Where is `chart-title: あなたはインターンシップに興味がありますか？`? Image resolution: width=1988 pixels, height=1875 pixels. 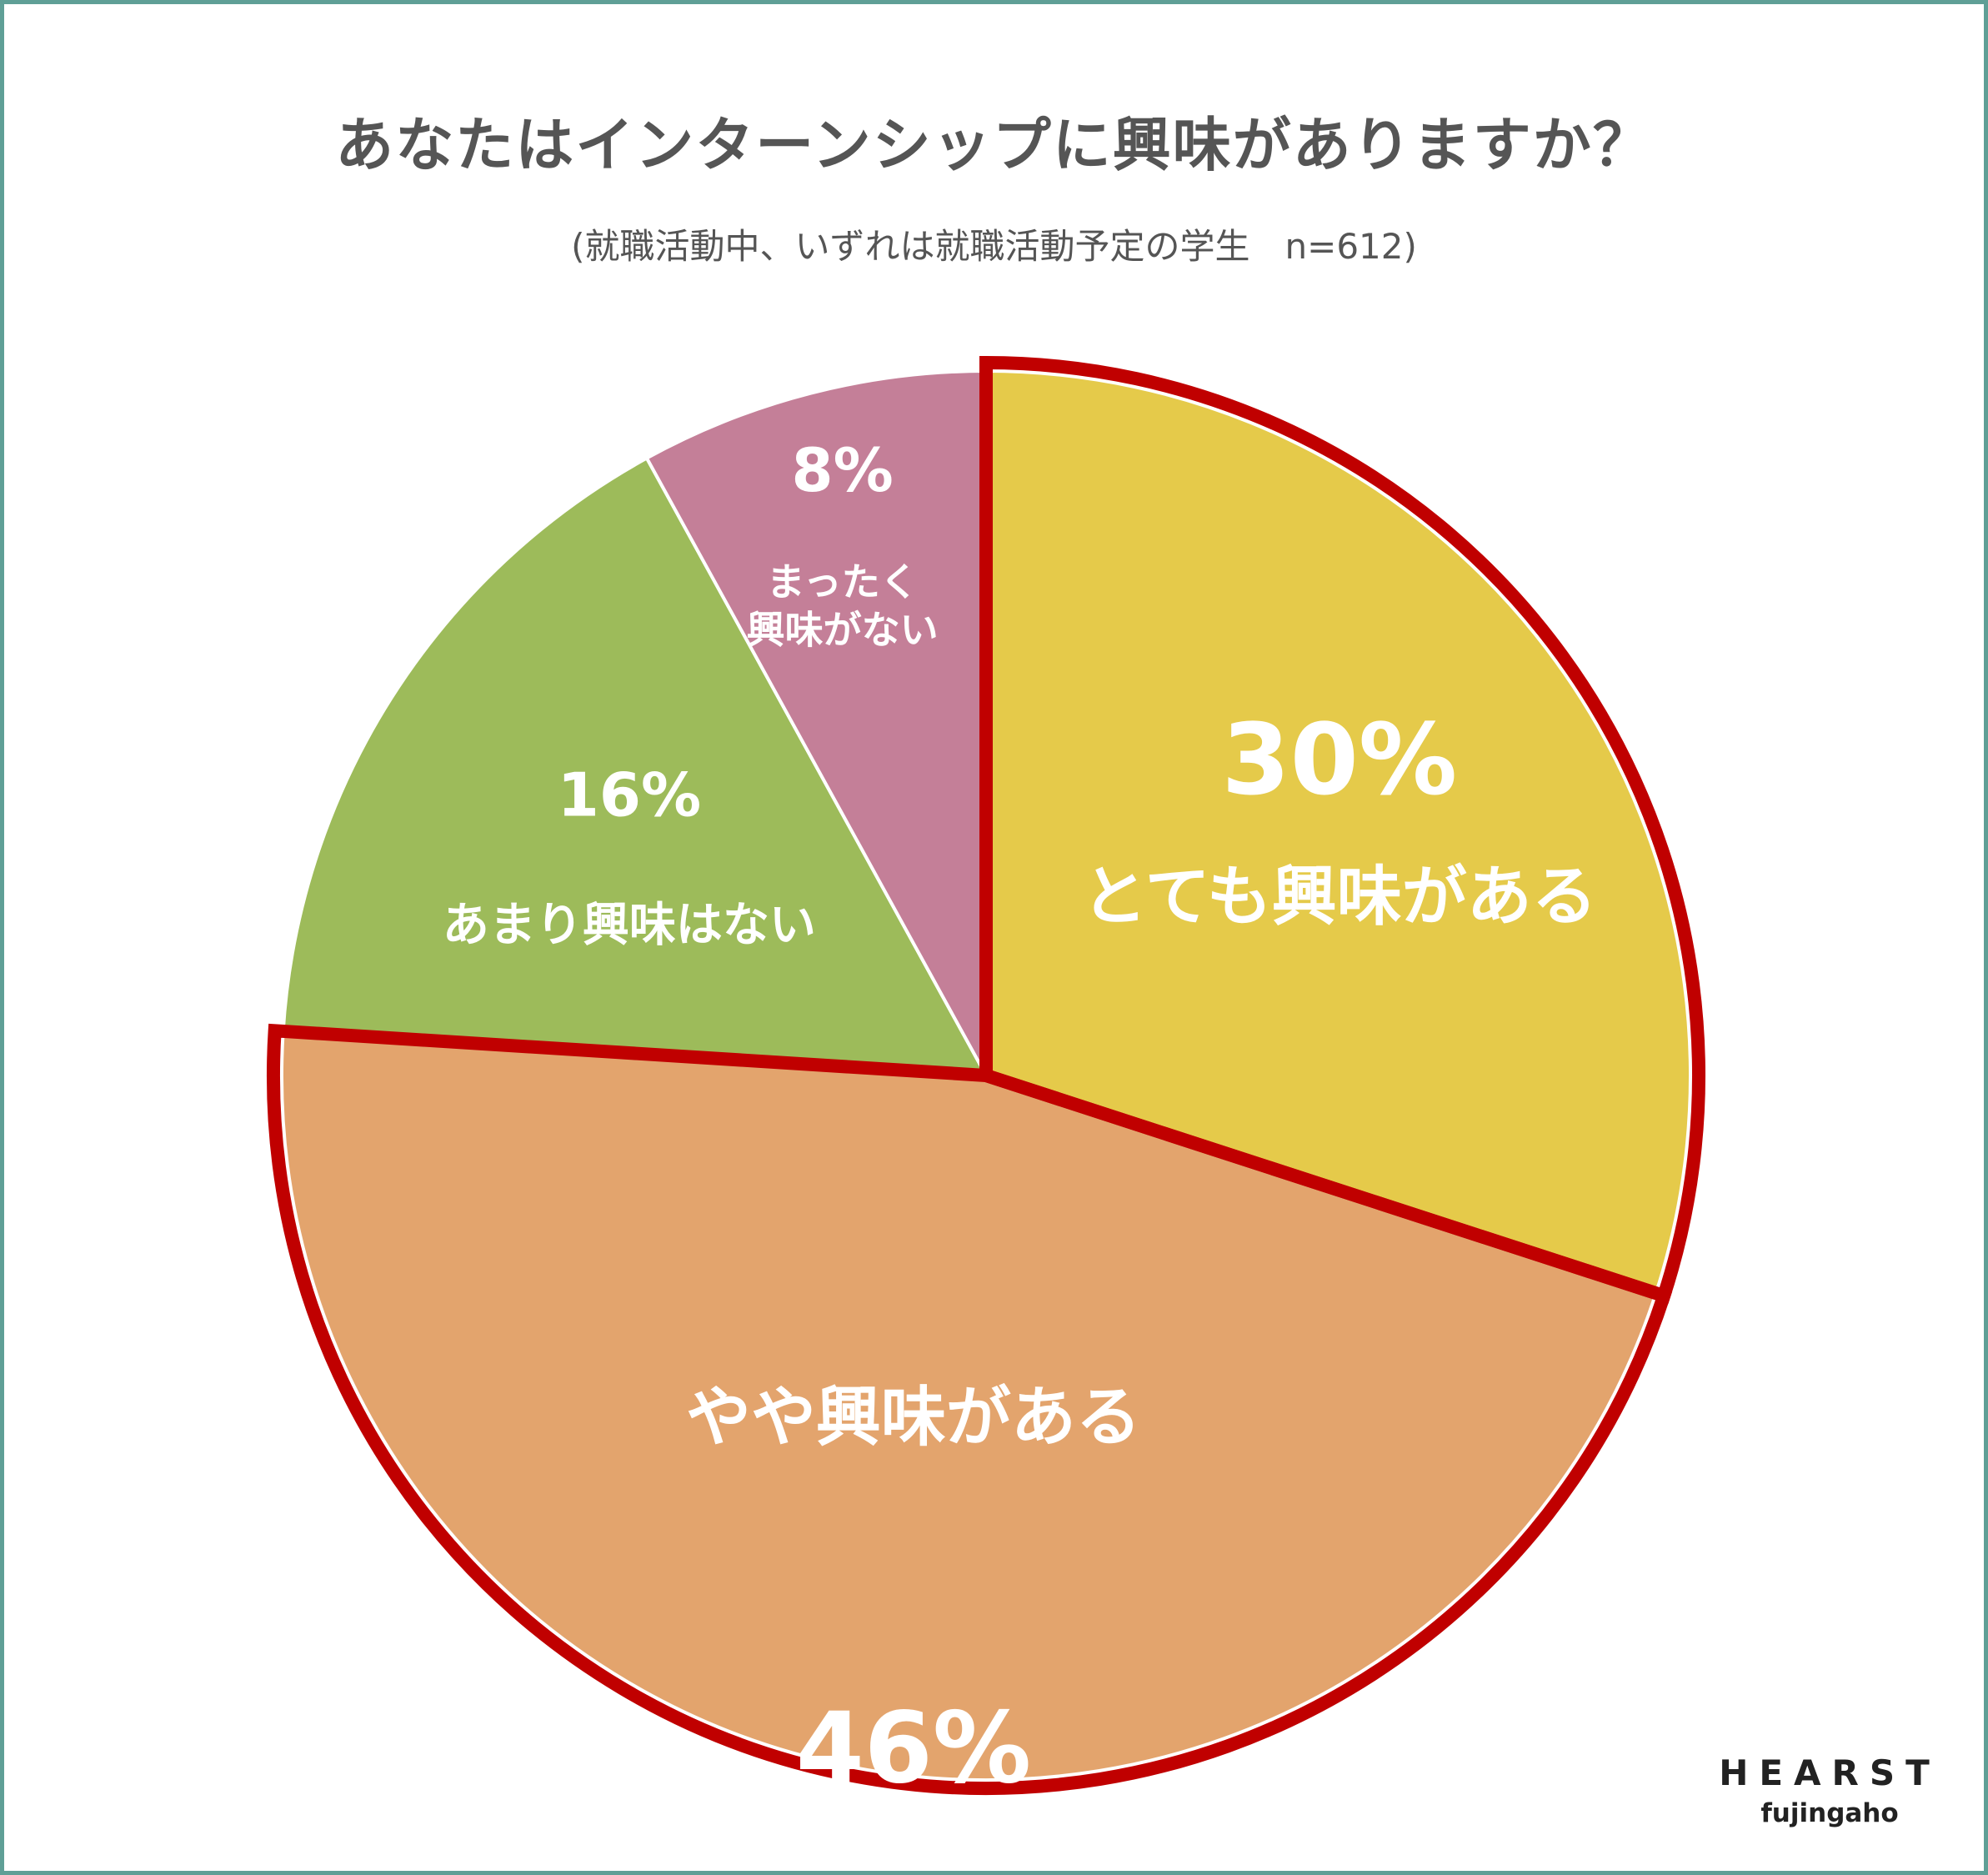
chart-title: あなたはインターンシップに興味がありますか？ is located at coordinates (994, 145).